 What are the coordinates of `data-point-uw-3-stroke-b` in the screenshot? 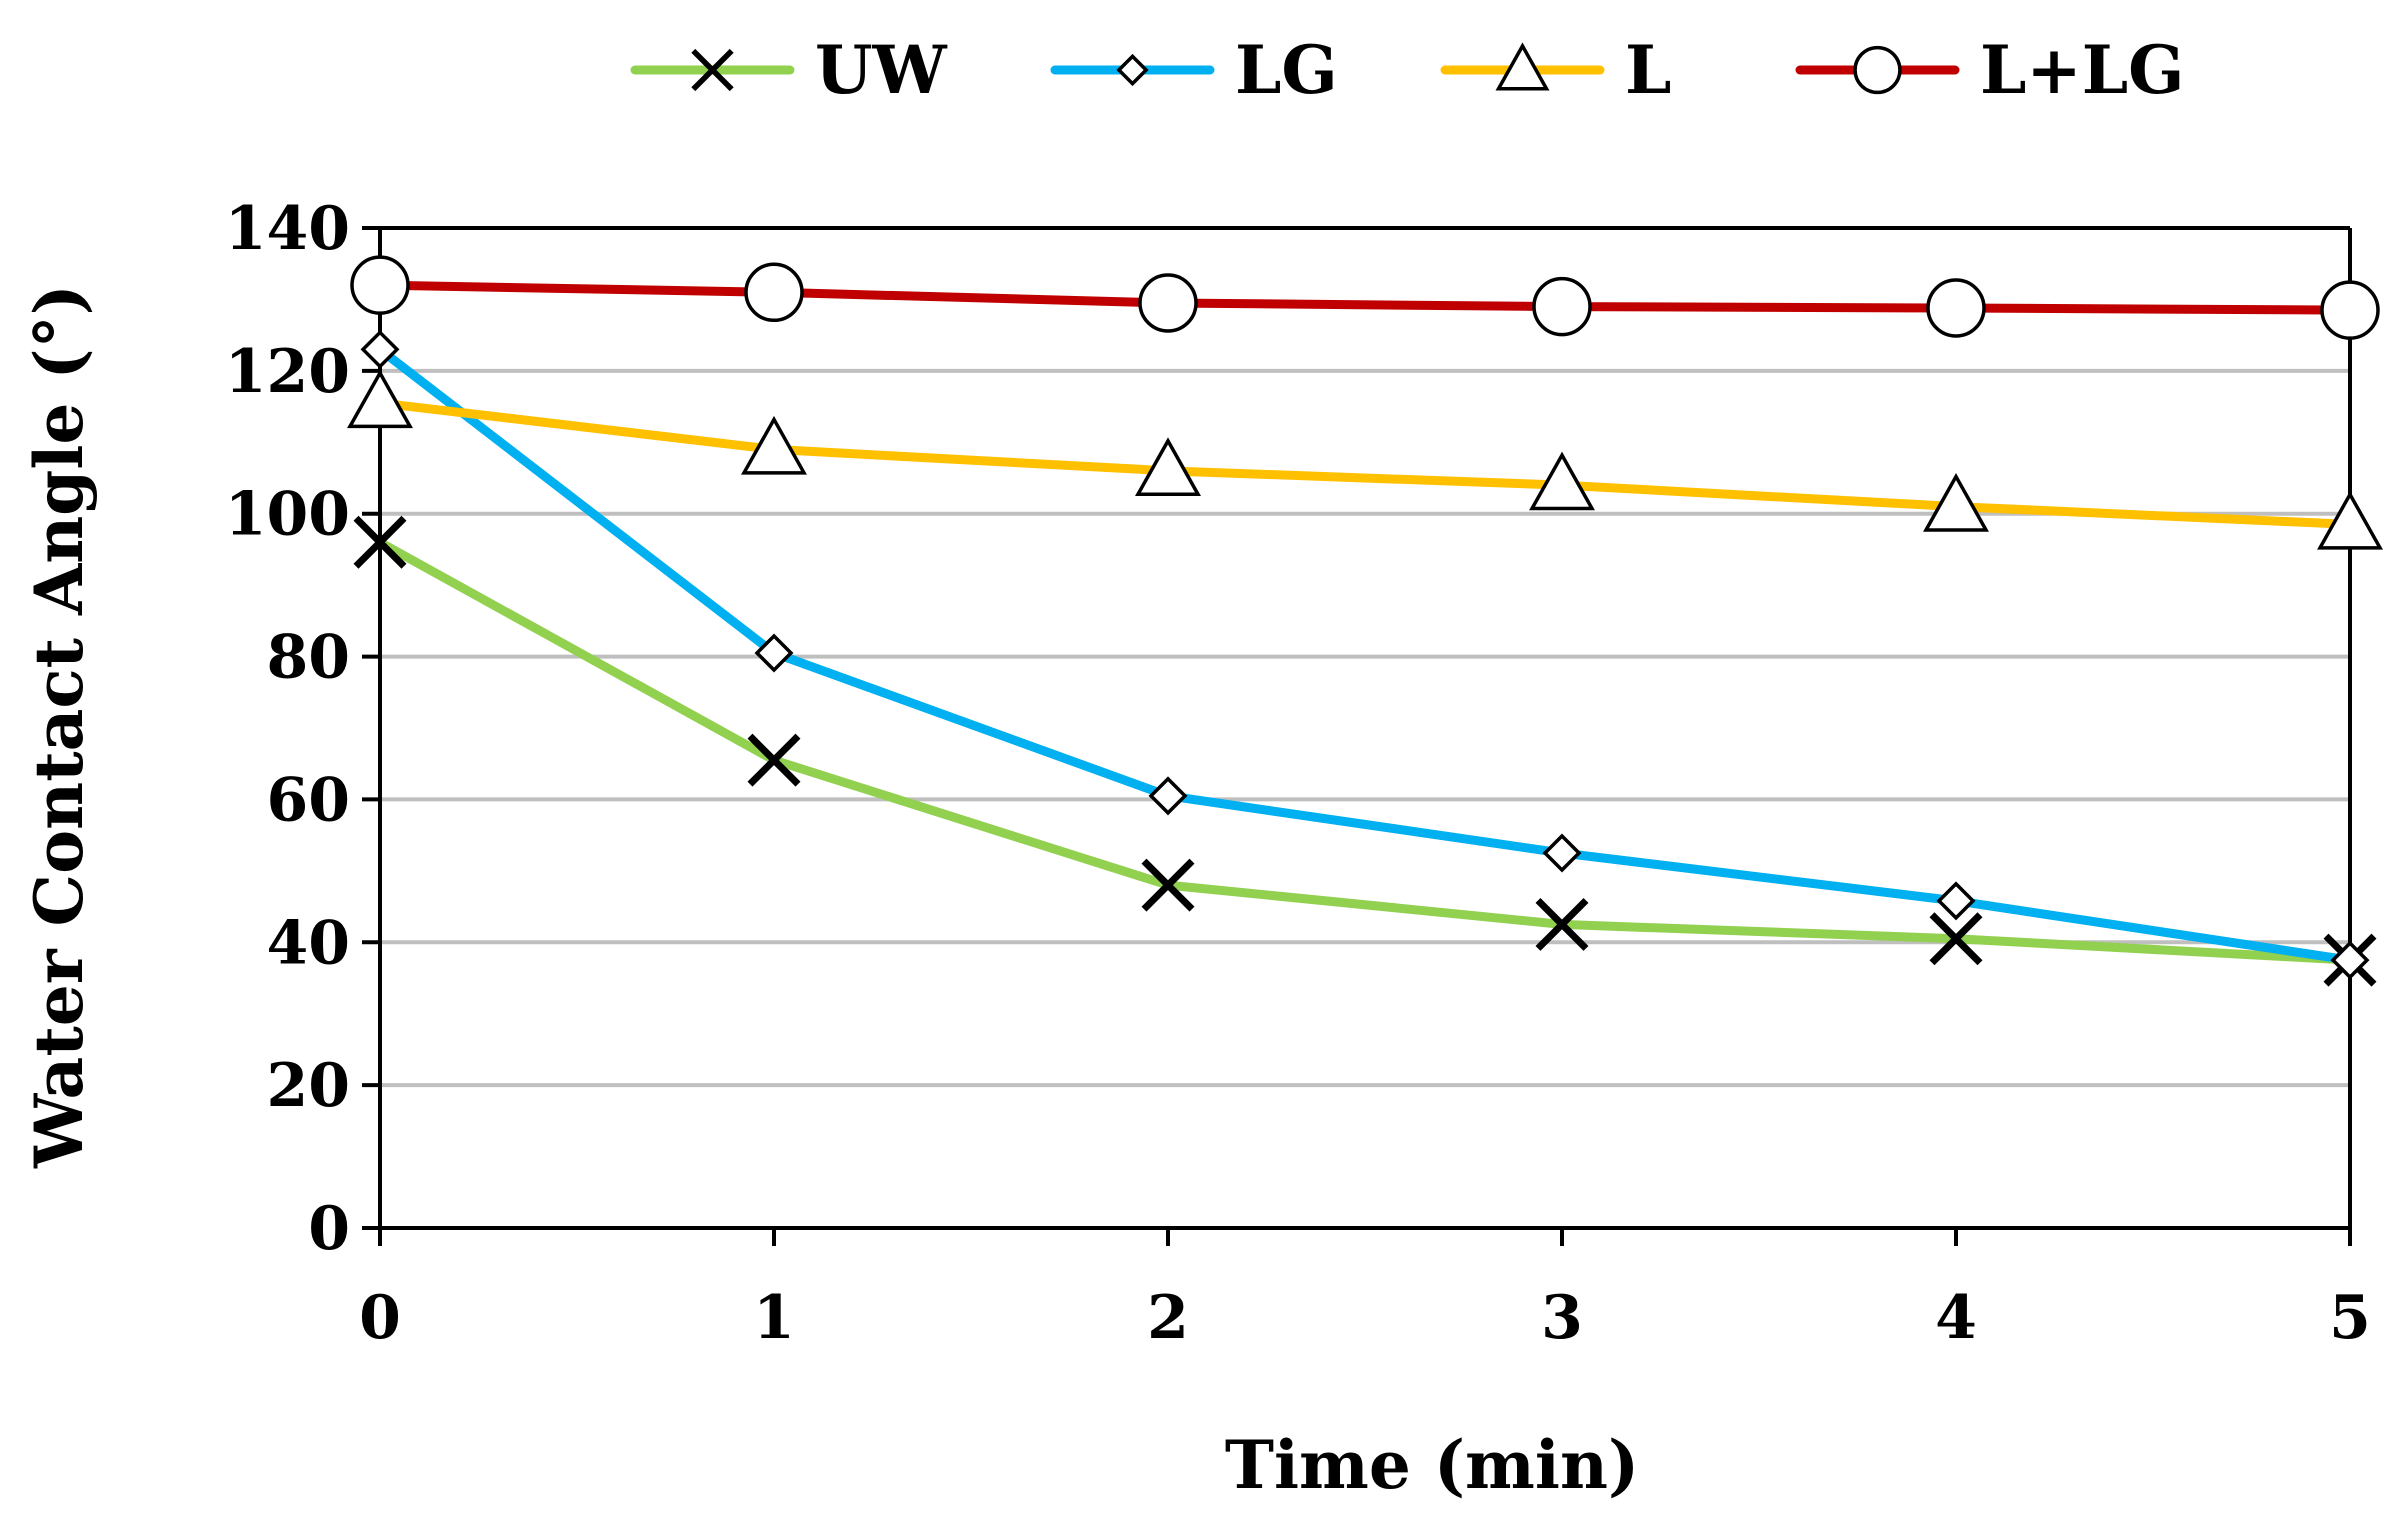 It's located at (1562, 924).